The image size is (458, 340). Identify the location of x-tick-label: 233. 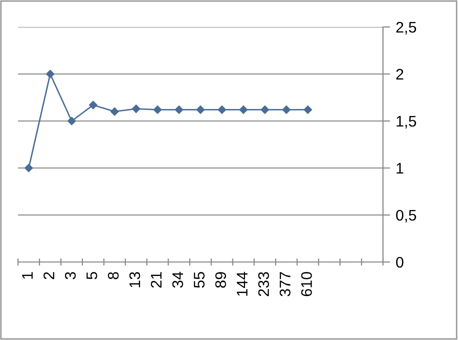
(264, 284).